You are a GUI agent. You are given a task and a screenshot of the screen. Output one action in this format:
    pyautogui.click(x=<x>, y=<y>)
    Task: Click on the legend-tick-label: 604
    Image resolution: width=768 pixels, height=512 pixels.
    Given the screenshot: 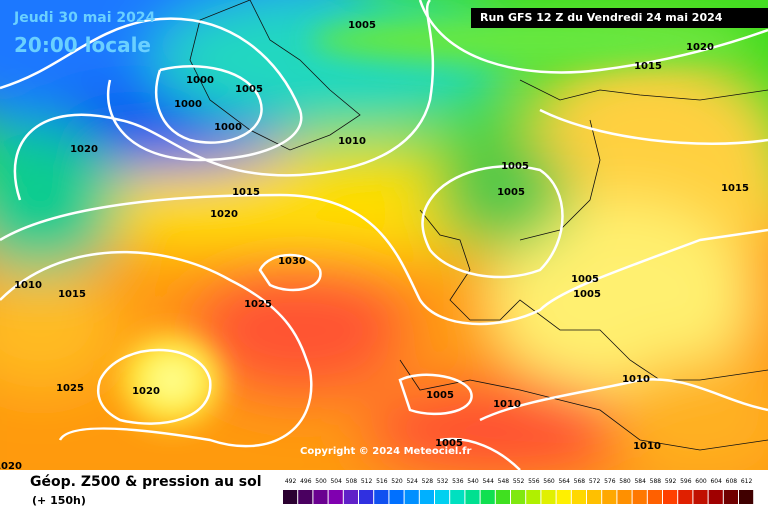 What is the action you would take?
    pyautogui.click(x=716, y=481)
    